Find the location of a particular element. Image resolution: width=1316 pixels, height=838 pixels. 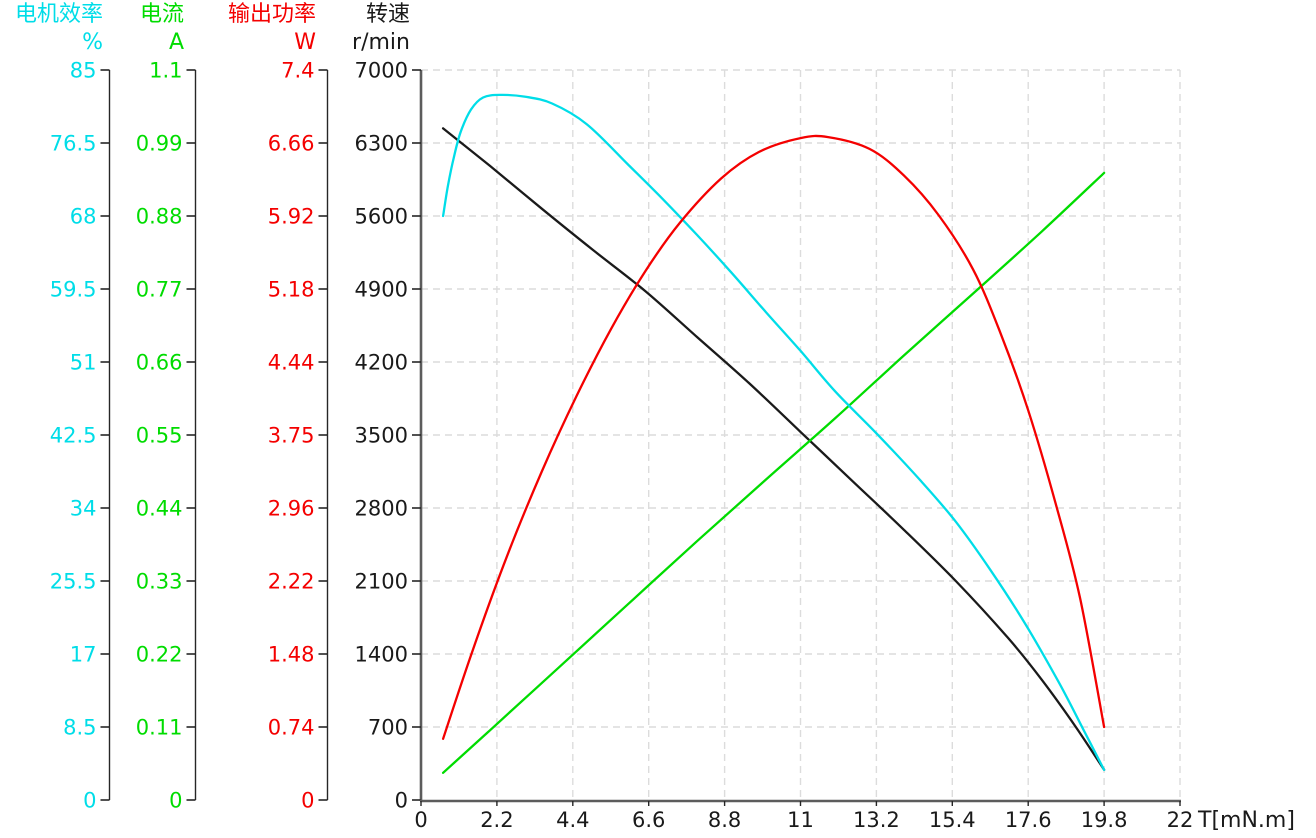

y-tick-label-current: 0.22 is located at coordinates (159, 655).